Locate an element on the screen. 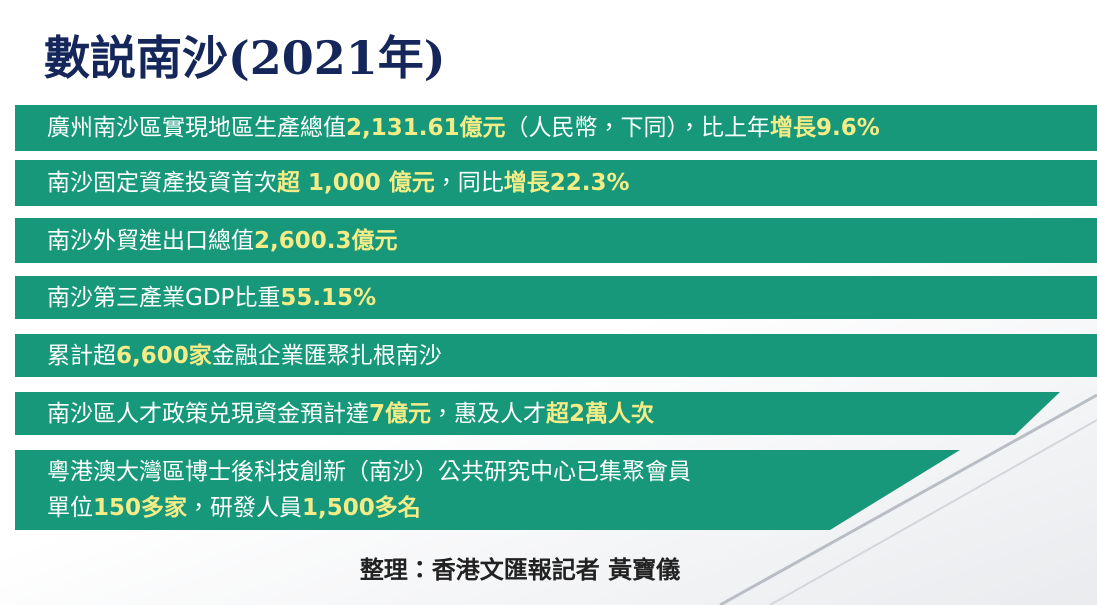 The image size is (1097, 605). highlight-text: 超 1,000 億元 is located at coordinates (356, 183).